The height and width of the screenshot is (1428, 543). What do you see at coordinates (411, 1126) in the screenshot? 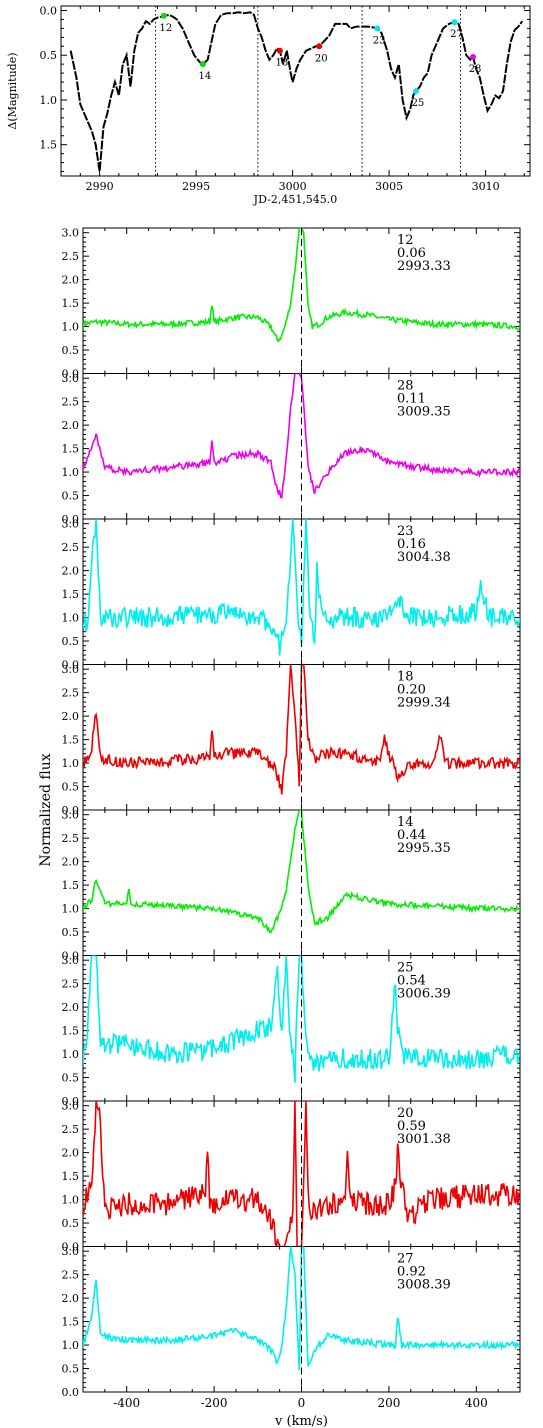
I see `spectrum-phase-label: 0.59` at bounding box center [411, 1126].